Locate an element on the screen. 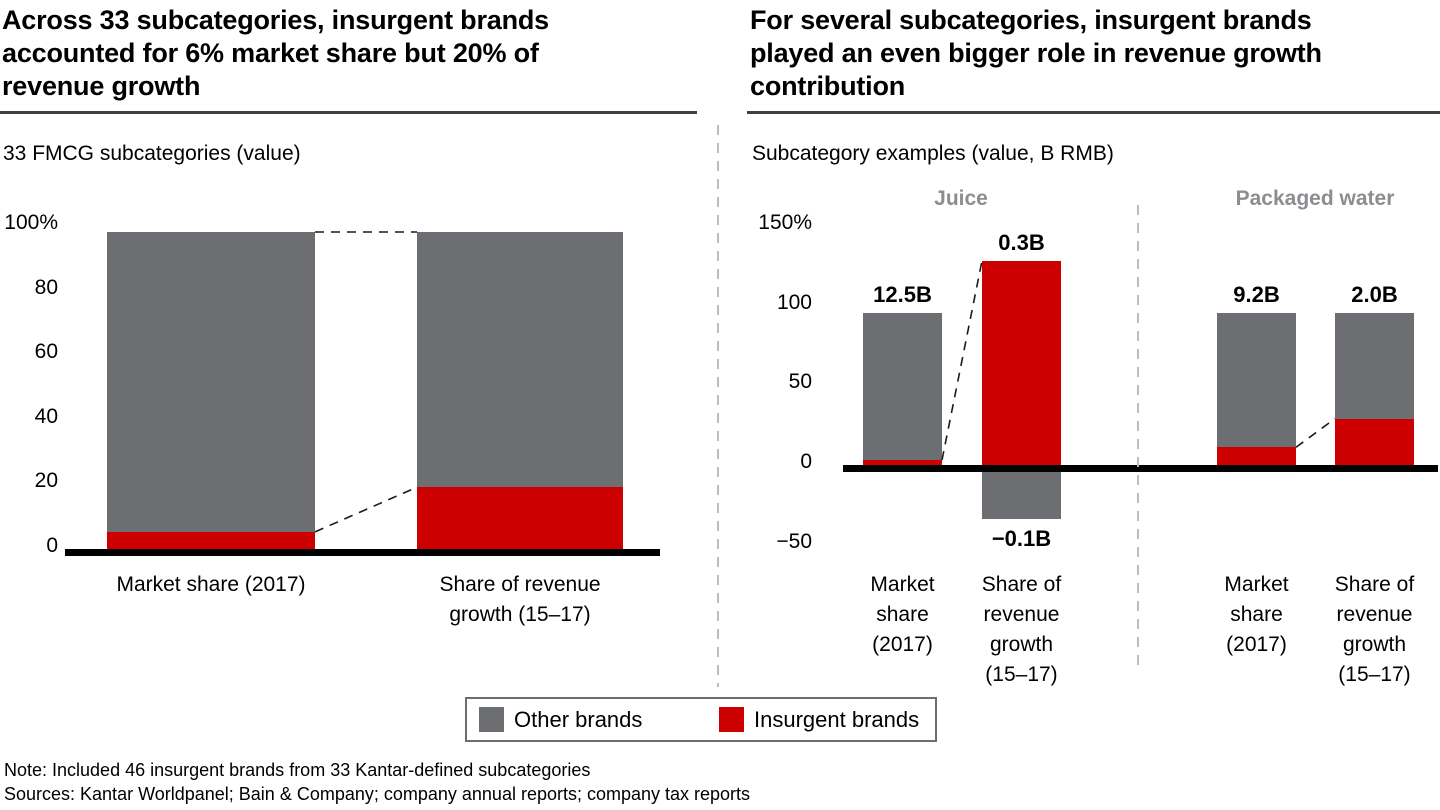 The height and width of the screenshot is (810, 1440). legend-box: Other brands Insurgent brands is located at coordinates (701, 719).